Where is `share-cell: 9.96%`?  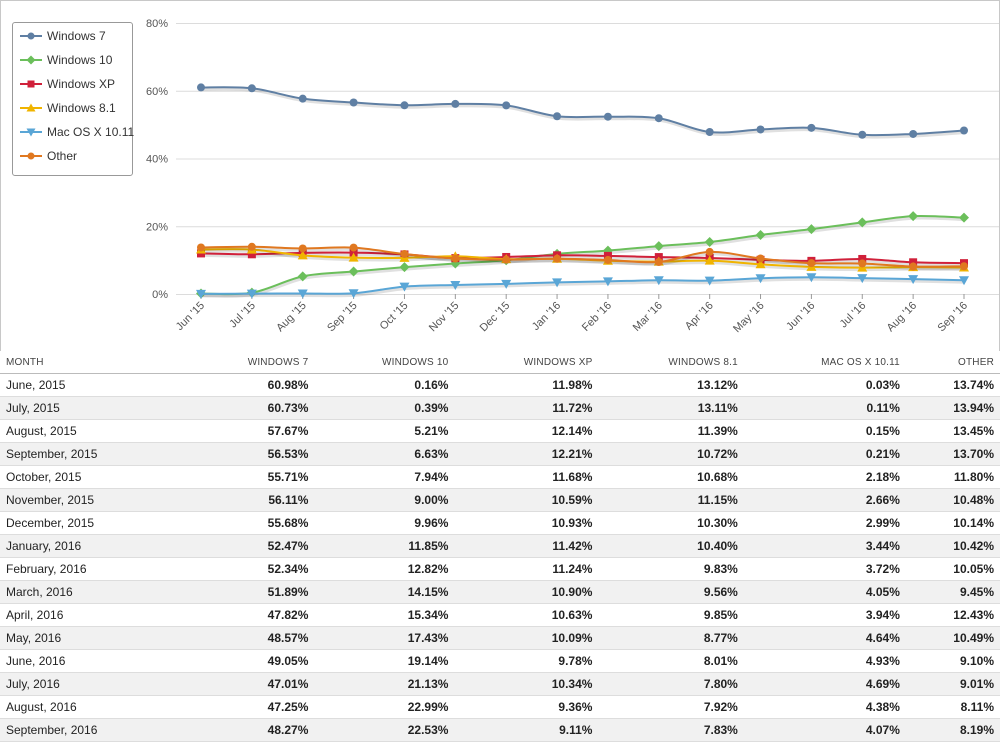
share-cell: 9.96% is located at coordinates (384, 523).